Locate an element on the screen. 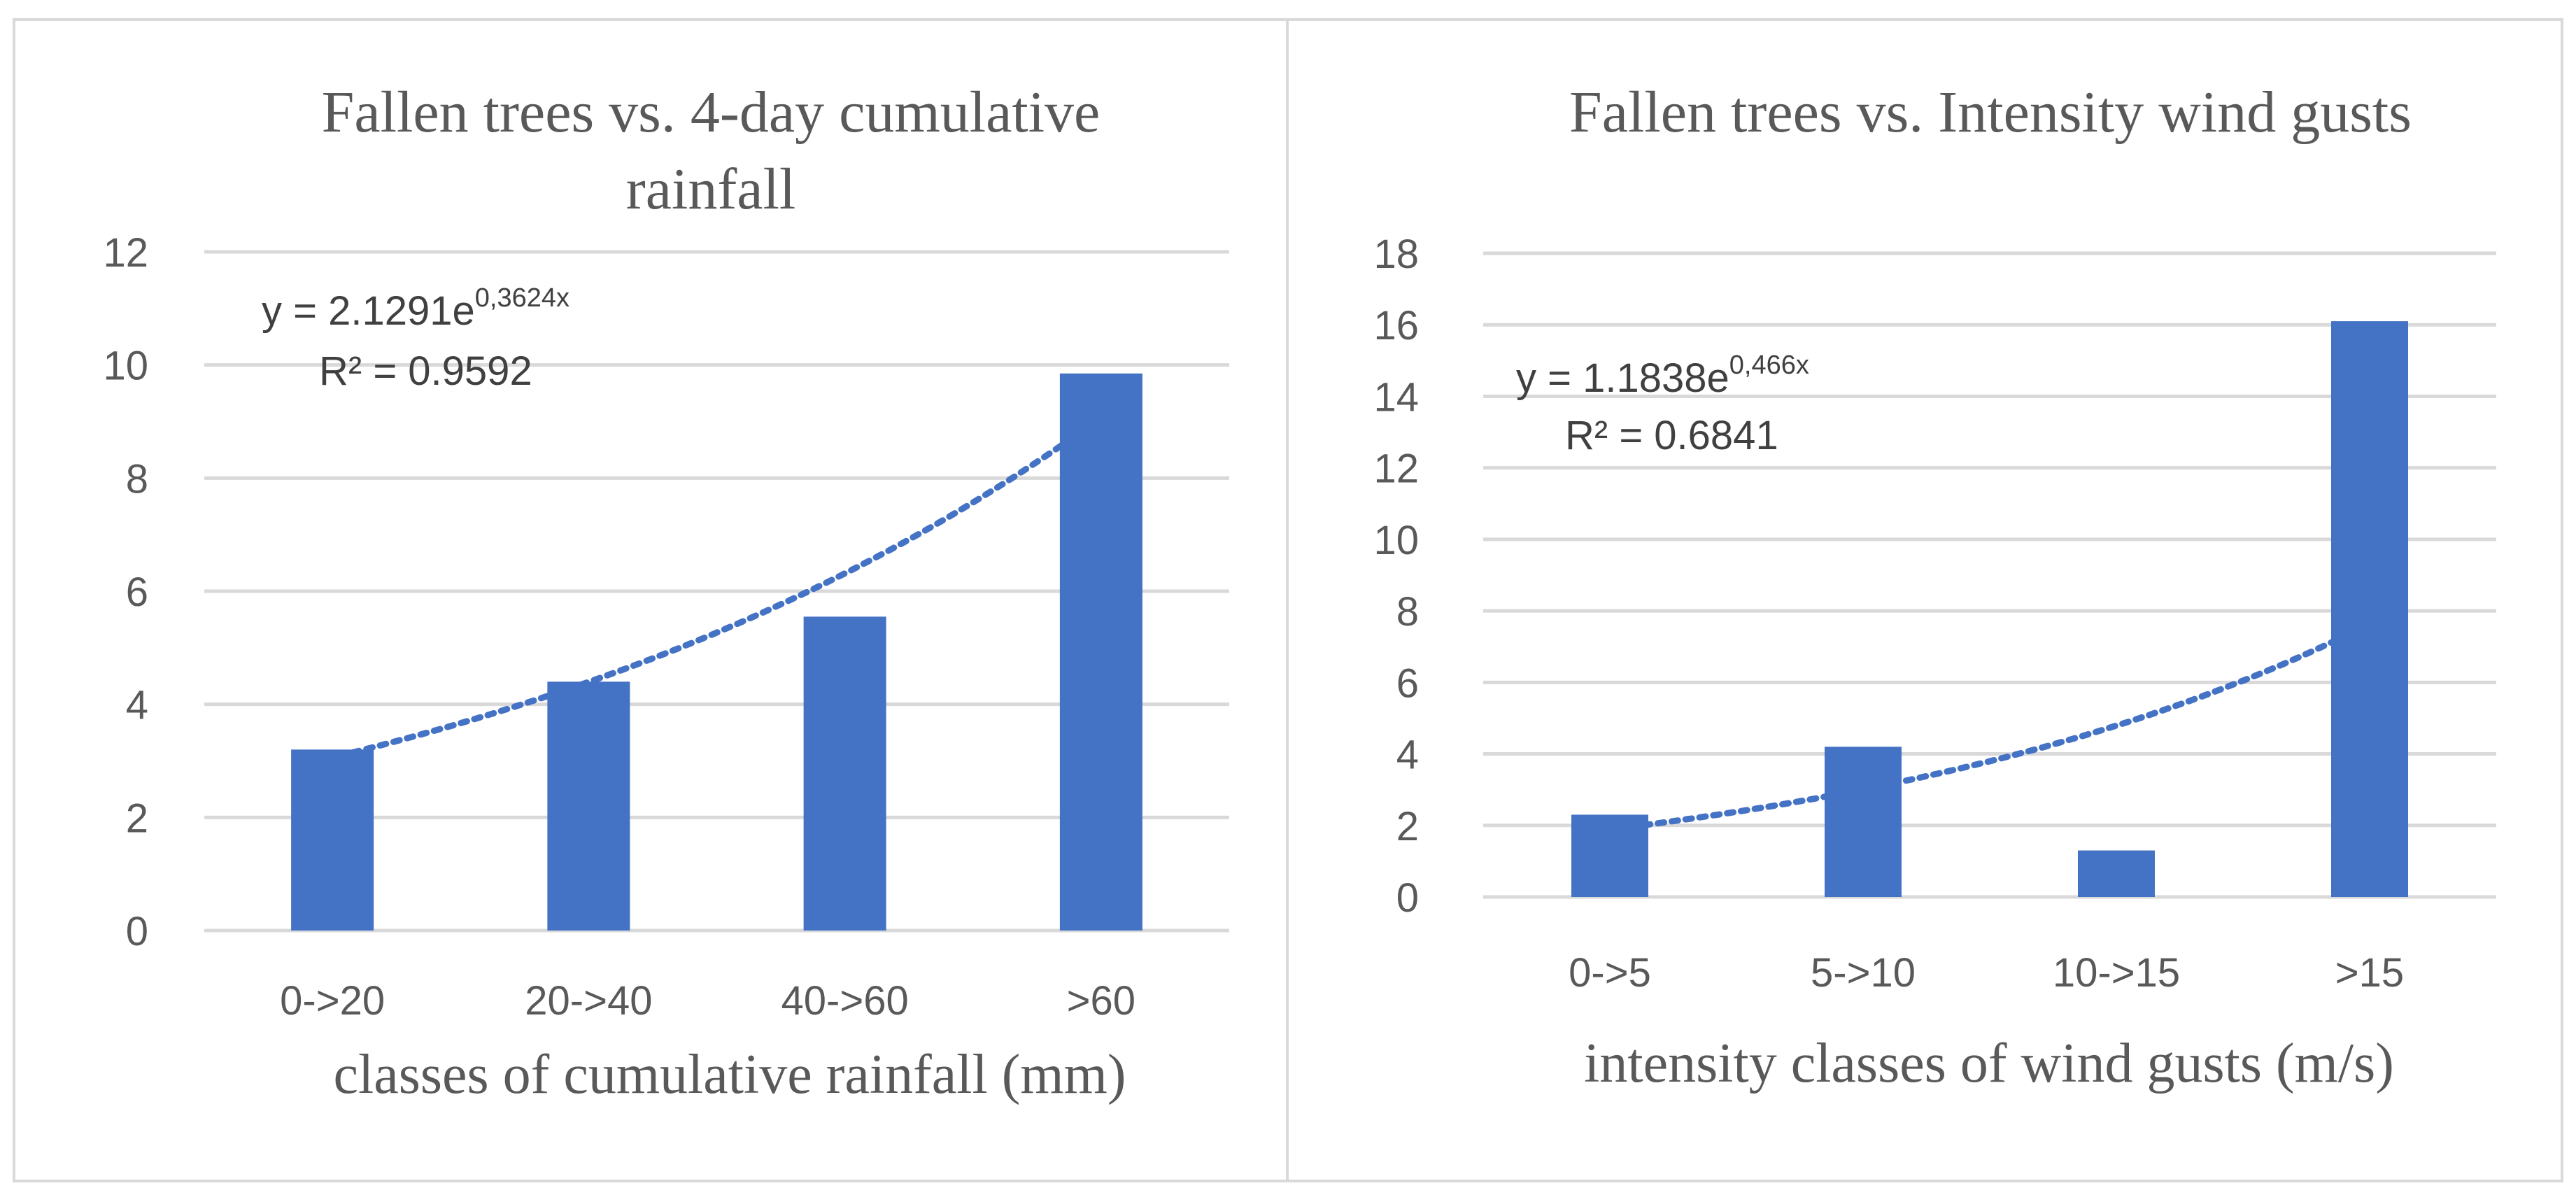  x-tick-label: 0->20 is located at coordinates (332, 1001).